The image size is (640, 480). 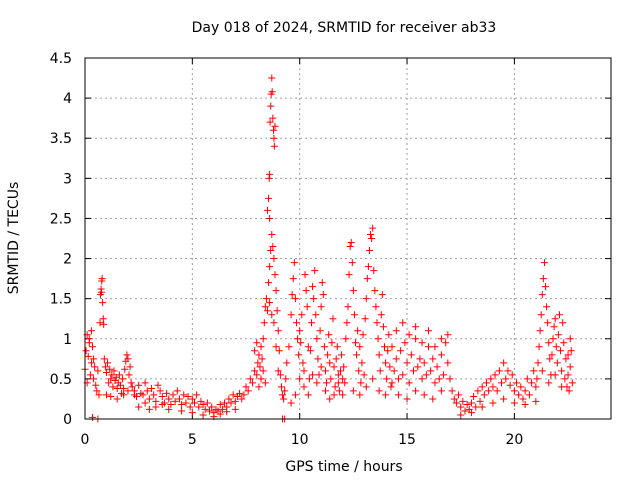 I want to click on y-tick-label: 0, so click(x=67, y=420).